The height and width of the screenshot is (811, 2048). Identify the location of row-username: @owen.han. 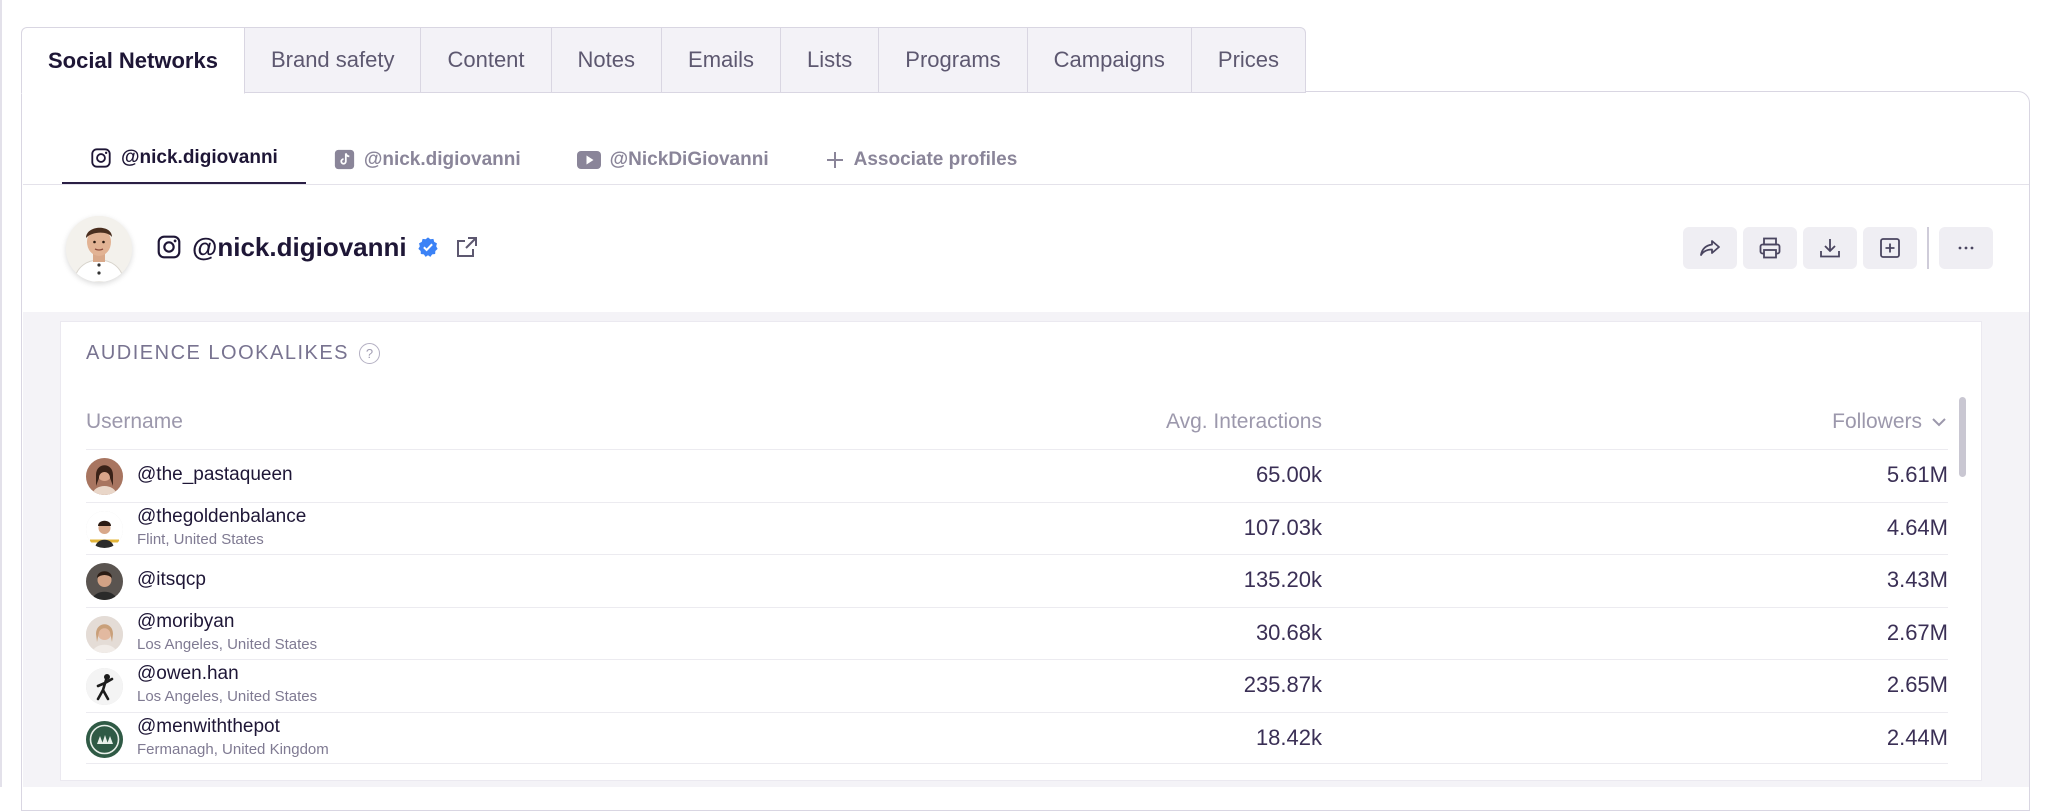
(188, 673).